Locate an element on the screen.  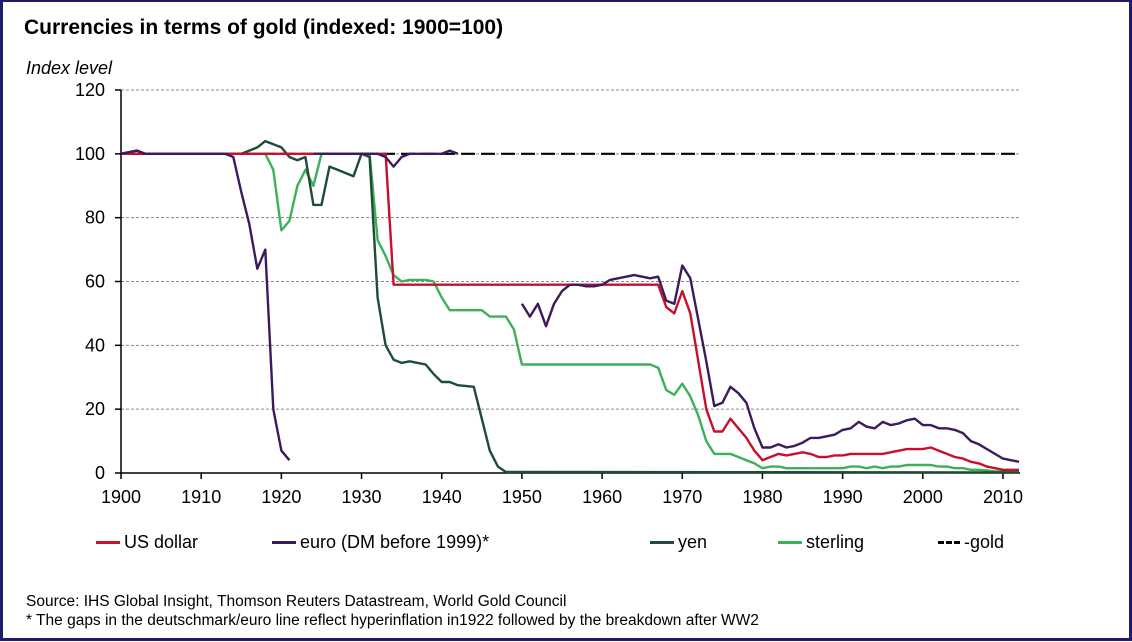
legend-item-us-dollar: US dollar is located at coordinates (147, 542).